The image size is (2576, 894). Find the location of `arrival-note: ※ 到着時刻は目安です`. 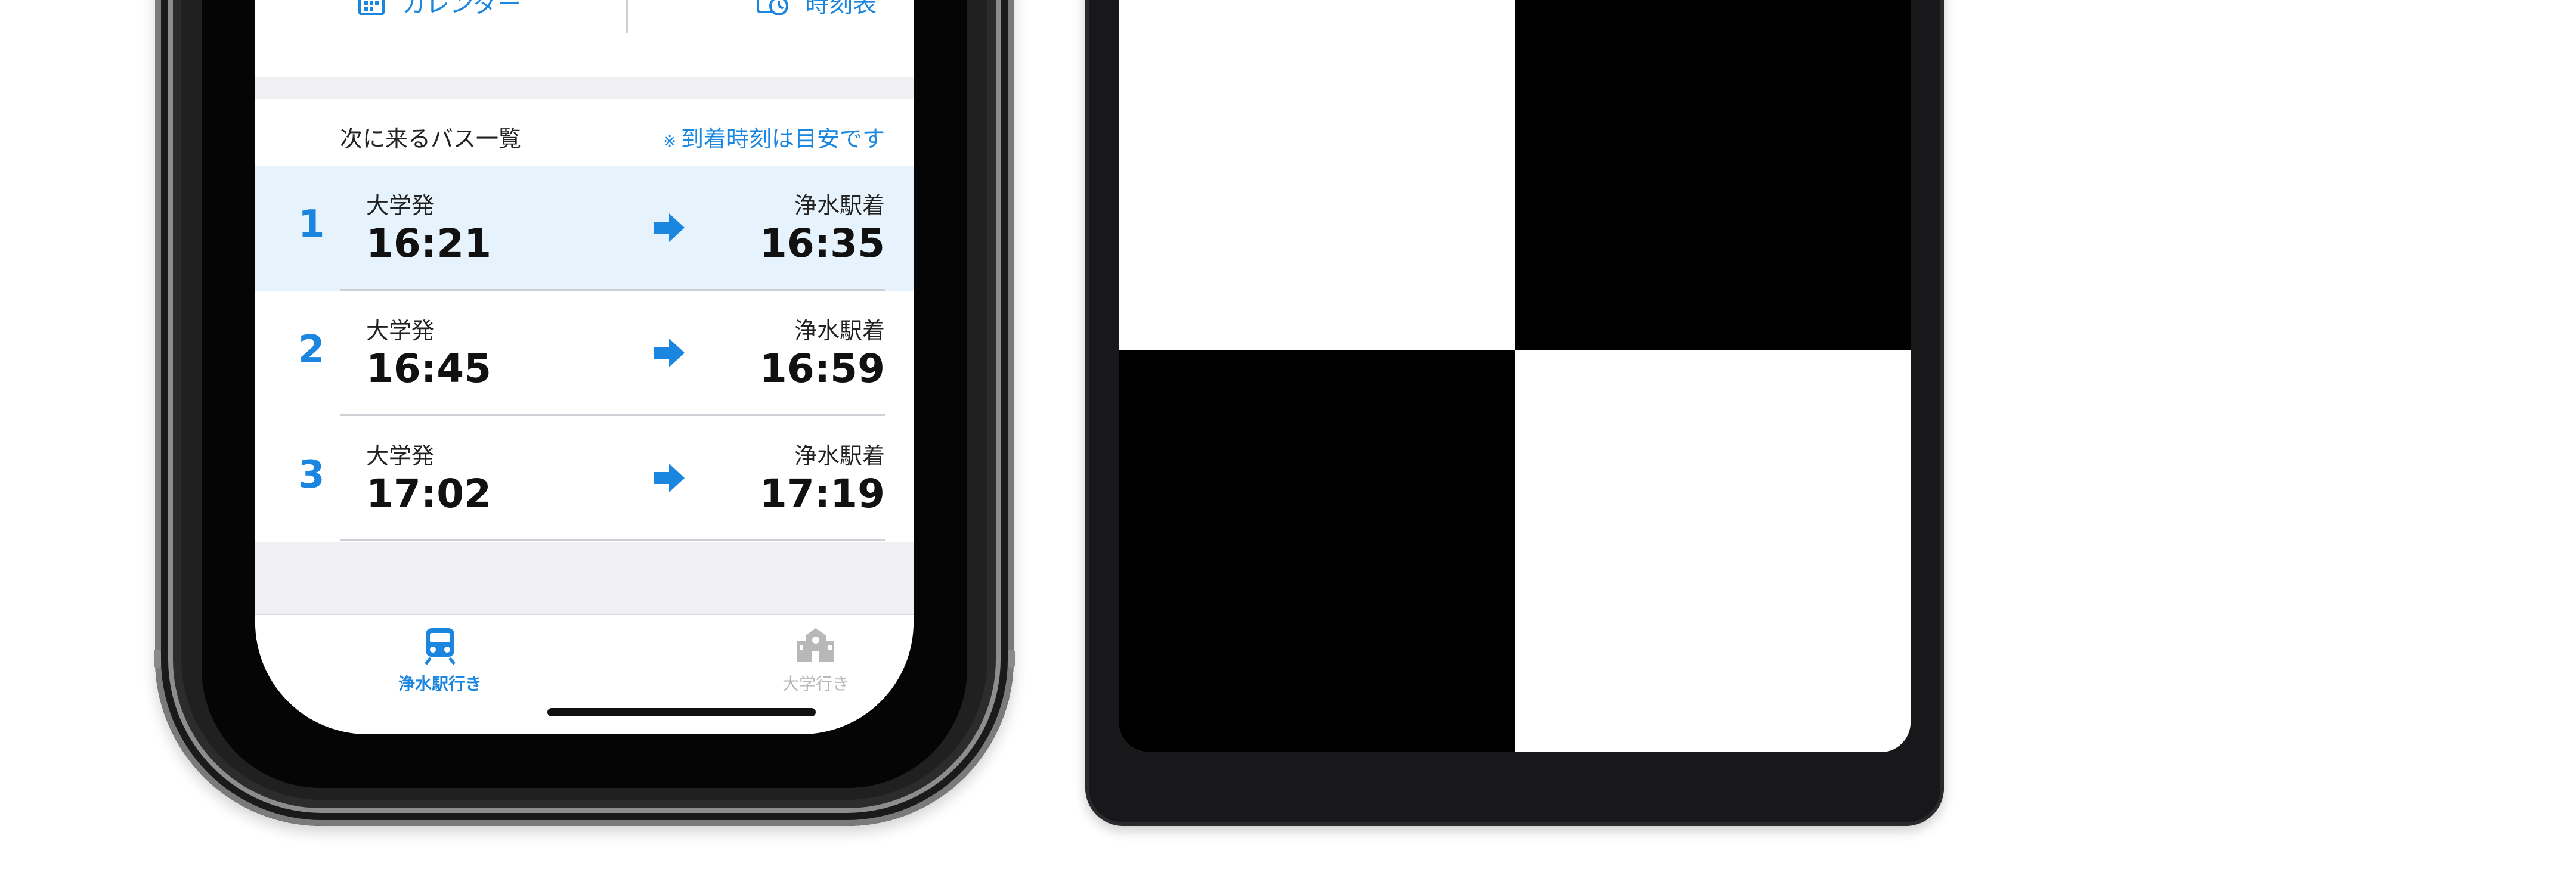

arrival-note: ※ 到着時刻は目安です is located at coordinates (774, 136).